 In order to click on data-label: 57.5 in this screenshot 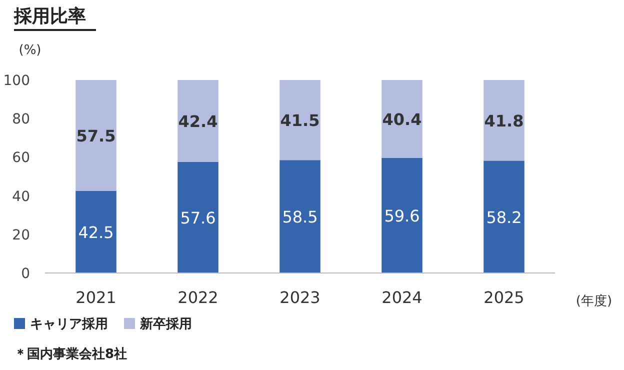, I will do `click(96, 136)`.